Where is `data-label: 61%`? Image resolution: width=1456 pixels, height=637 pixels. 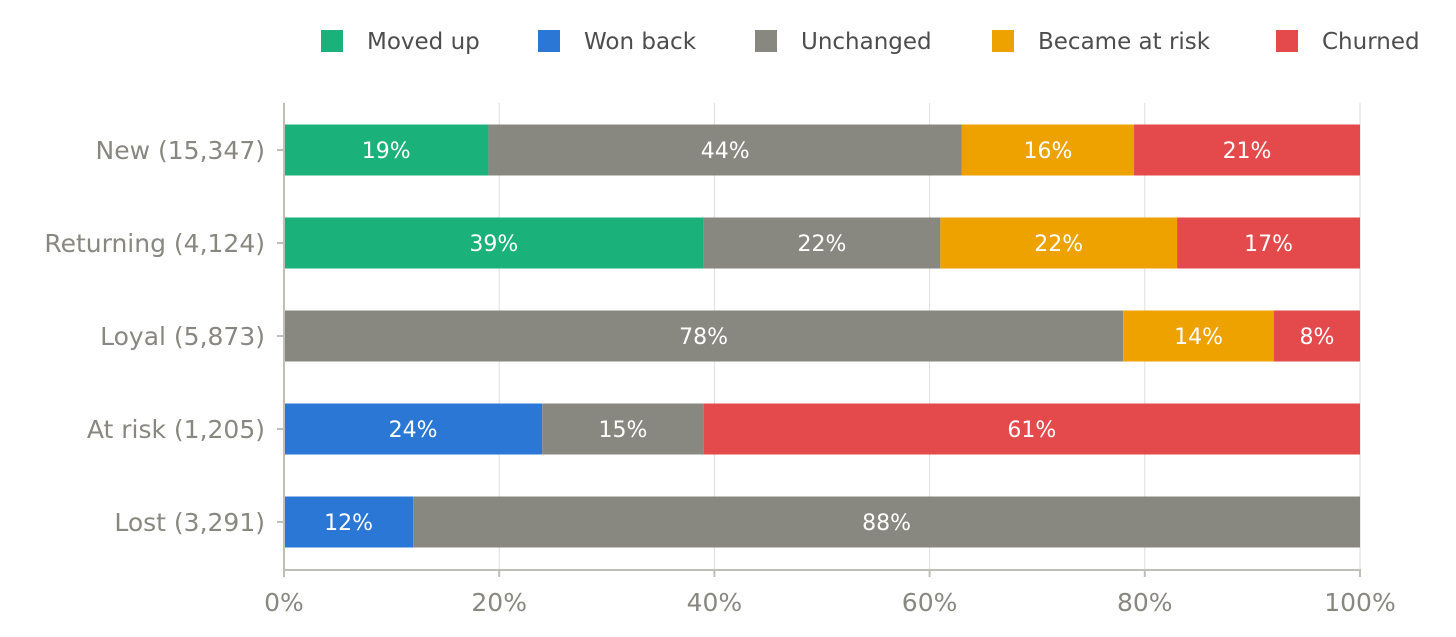 data-label: 61% is located at coordinates (1031, 430).